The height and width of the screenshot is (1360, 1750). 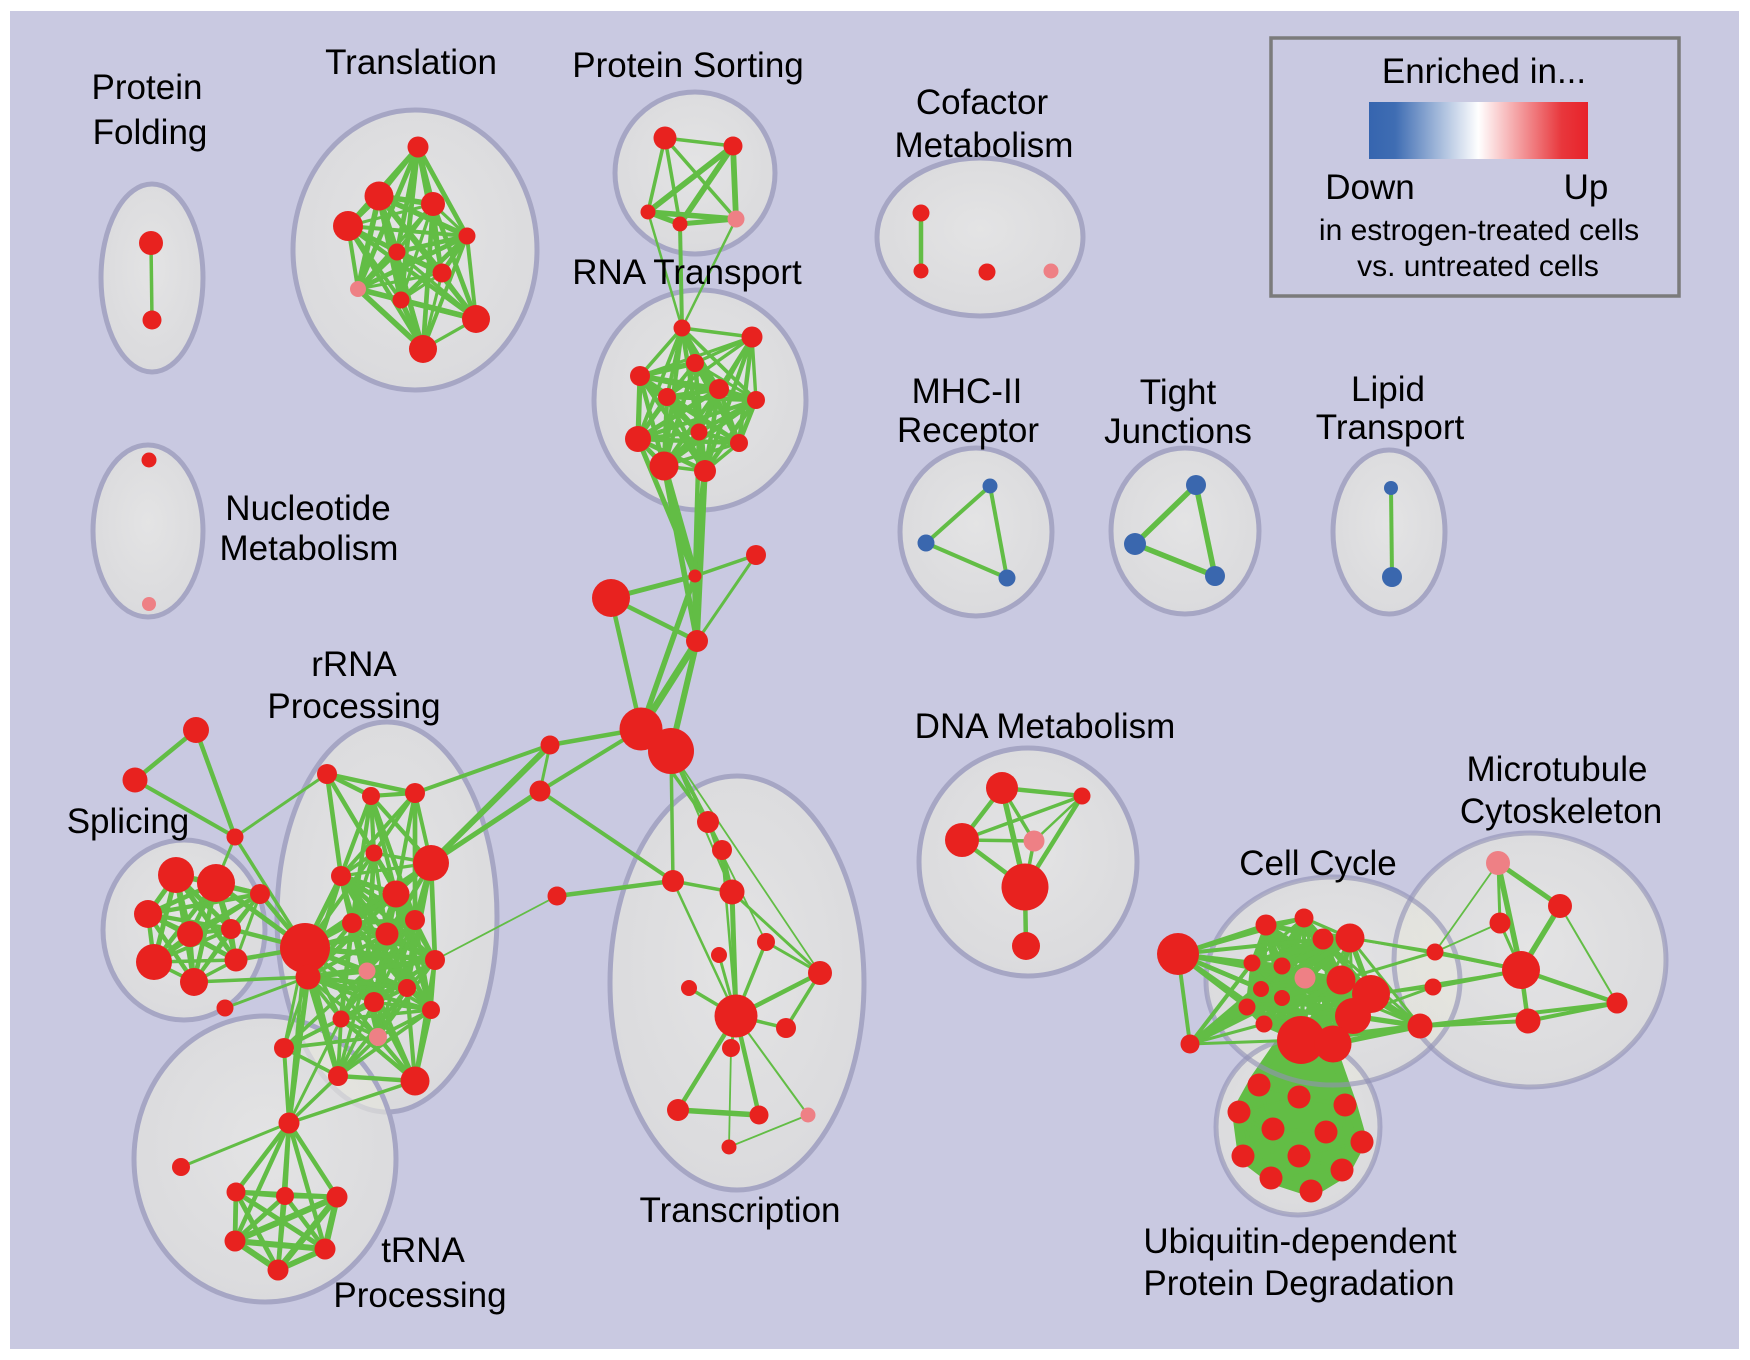 What do you see at coordinates (1178, 392) in the screenshot?
I see `svg-text: Tight` at bounding box center [1178, 392].